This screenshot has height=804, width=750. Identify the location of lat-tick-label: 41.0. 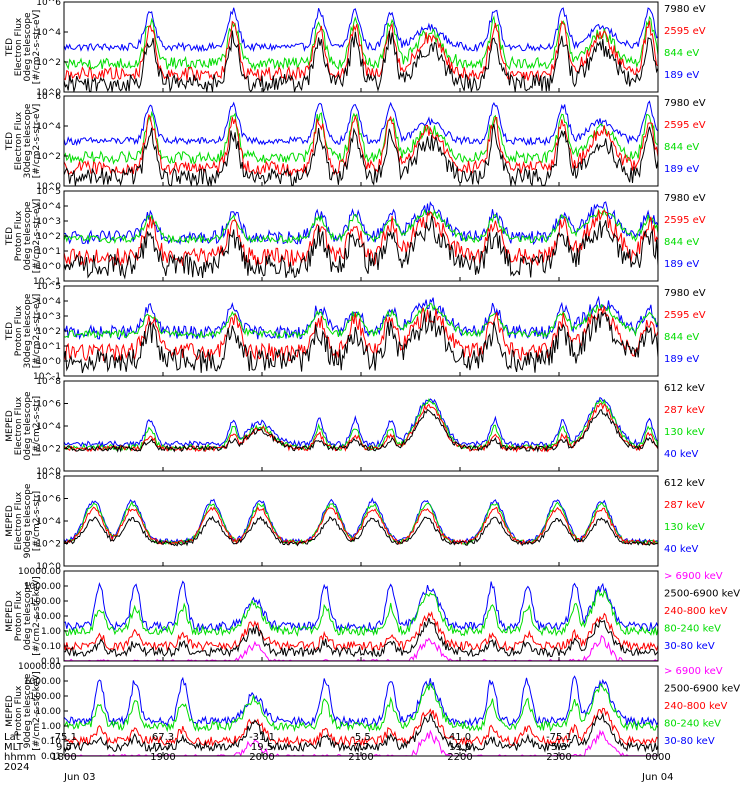
(460, 737).